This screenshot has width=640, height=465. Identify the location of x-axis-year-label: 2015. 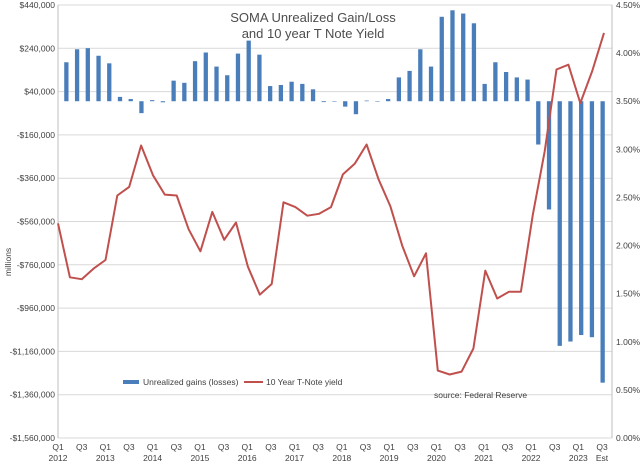
(199, 458).